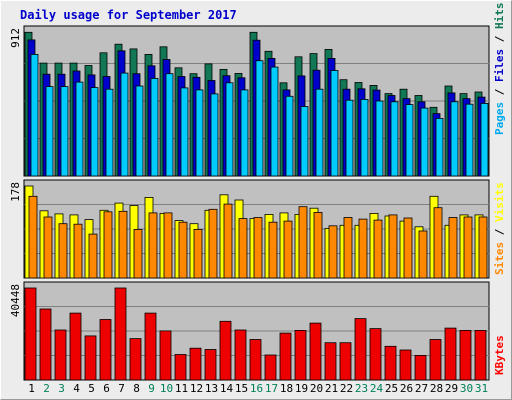  What do you see at coordinates (151, 388) in the screenshot?
I see `x-tick-label: 9` at bounding box center [151, 388].